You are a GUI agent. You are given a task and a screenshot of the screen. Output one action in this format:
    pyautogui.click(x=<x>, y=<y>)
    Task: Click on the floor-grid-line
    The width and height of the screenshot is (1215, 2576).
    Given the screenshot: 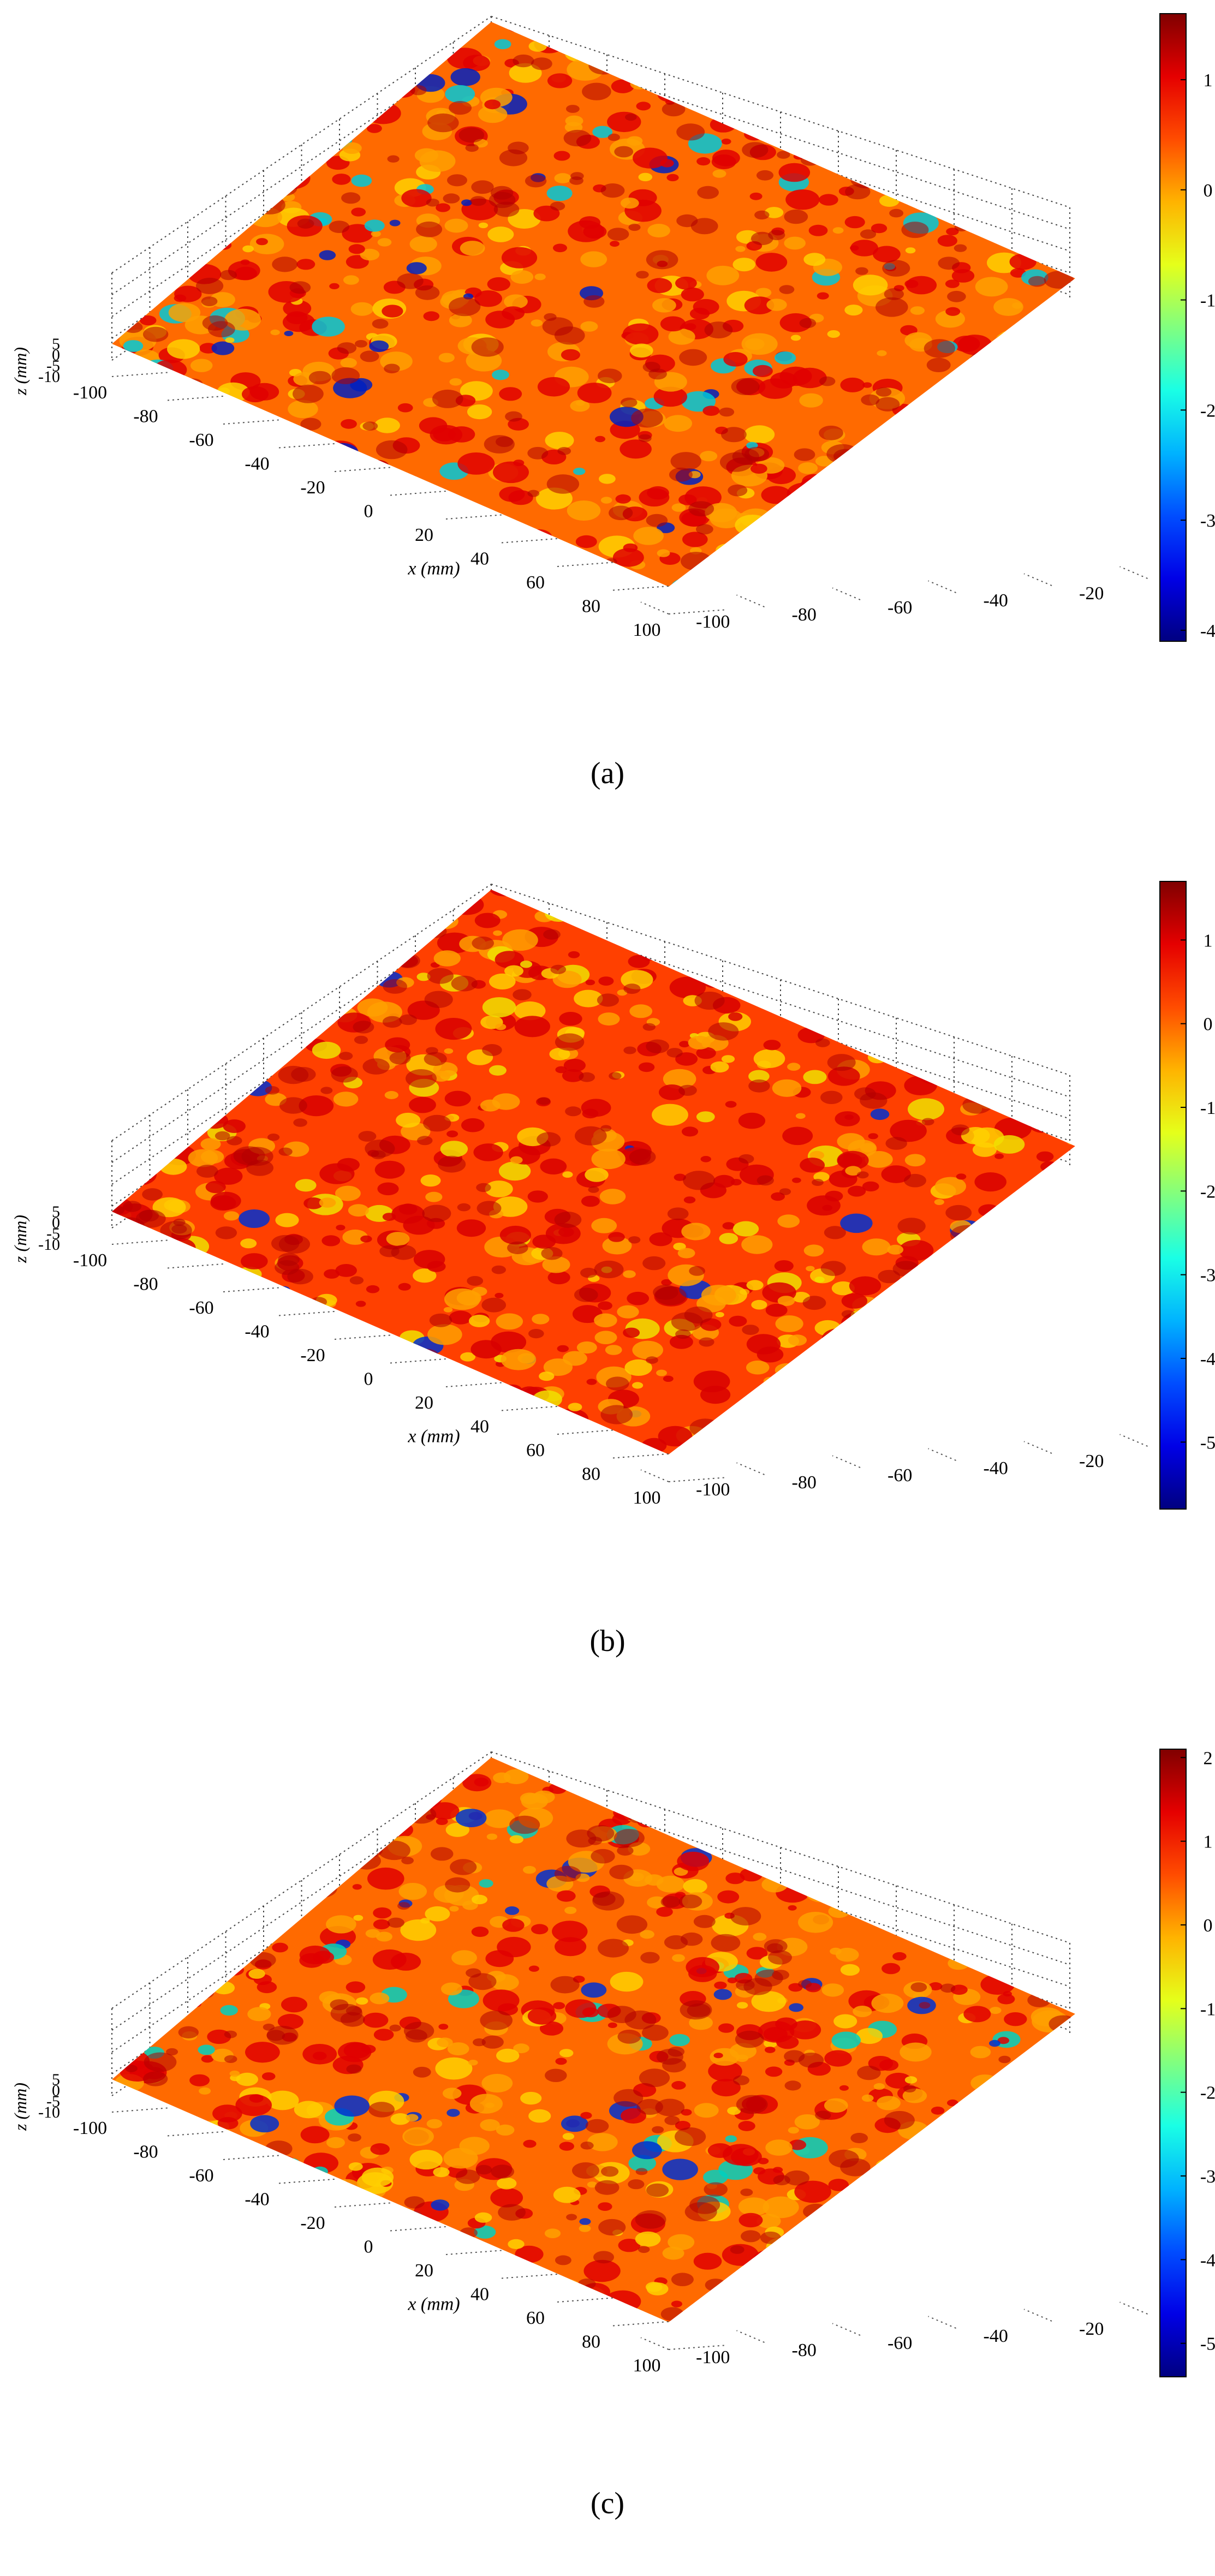 What is the action you would take?
    pyautogui.click(x=847, y=1461)
    